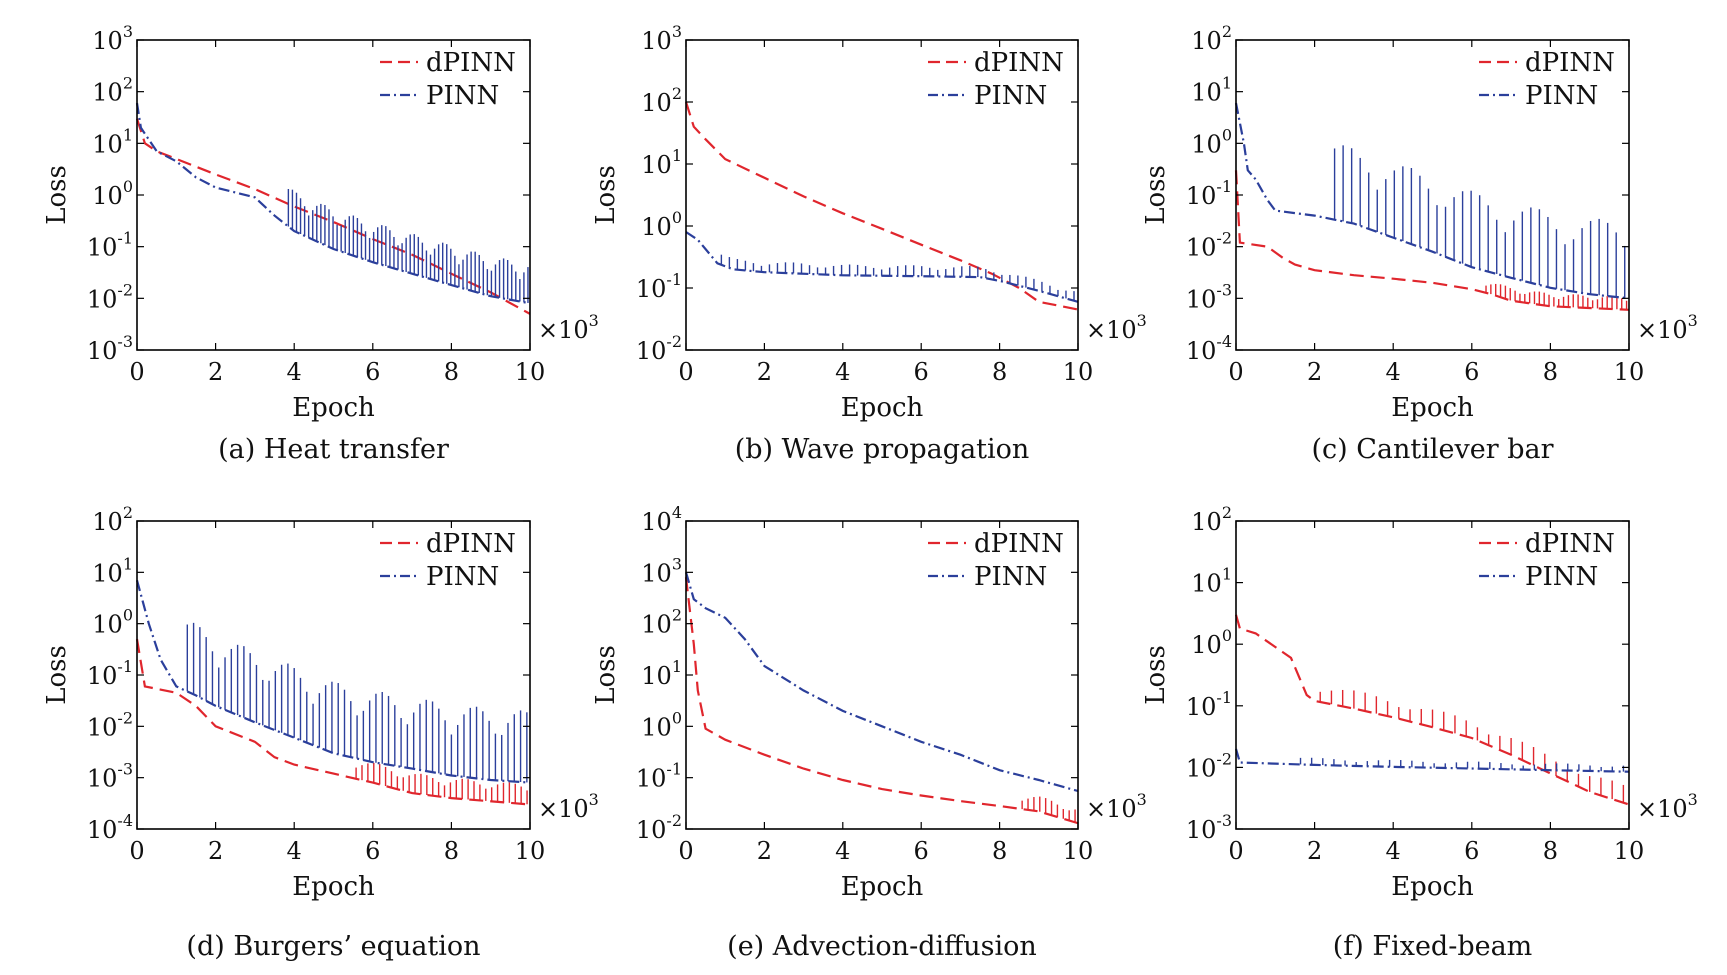 This screenshot has height=975, width=1727. I want to click on panel-caption: (b) Wave propagation, so click(882, 449).